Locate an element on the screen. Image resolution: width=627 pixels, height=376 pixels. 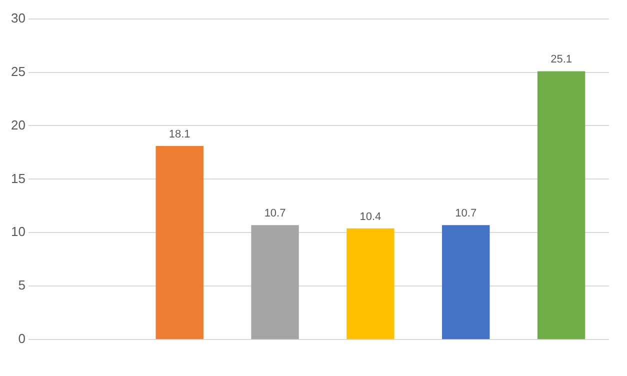
data-label: 10.4 is located at coordinates (371, 216).